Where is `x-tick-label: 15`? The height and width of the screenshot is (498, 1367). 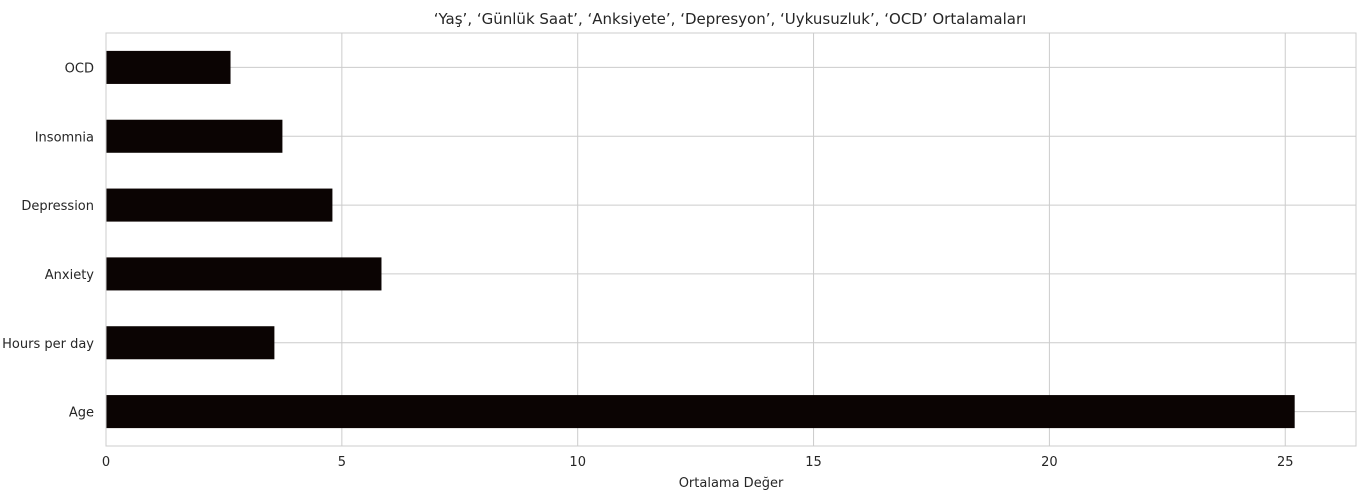
x-tick-label: 15 is located at coordinates (813, 462).